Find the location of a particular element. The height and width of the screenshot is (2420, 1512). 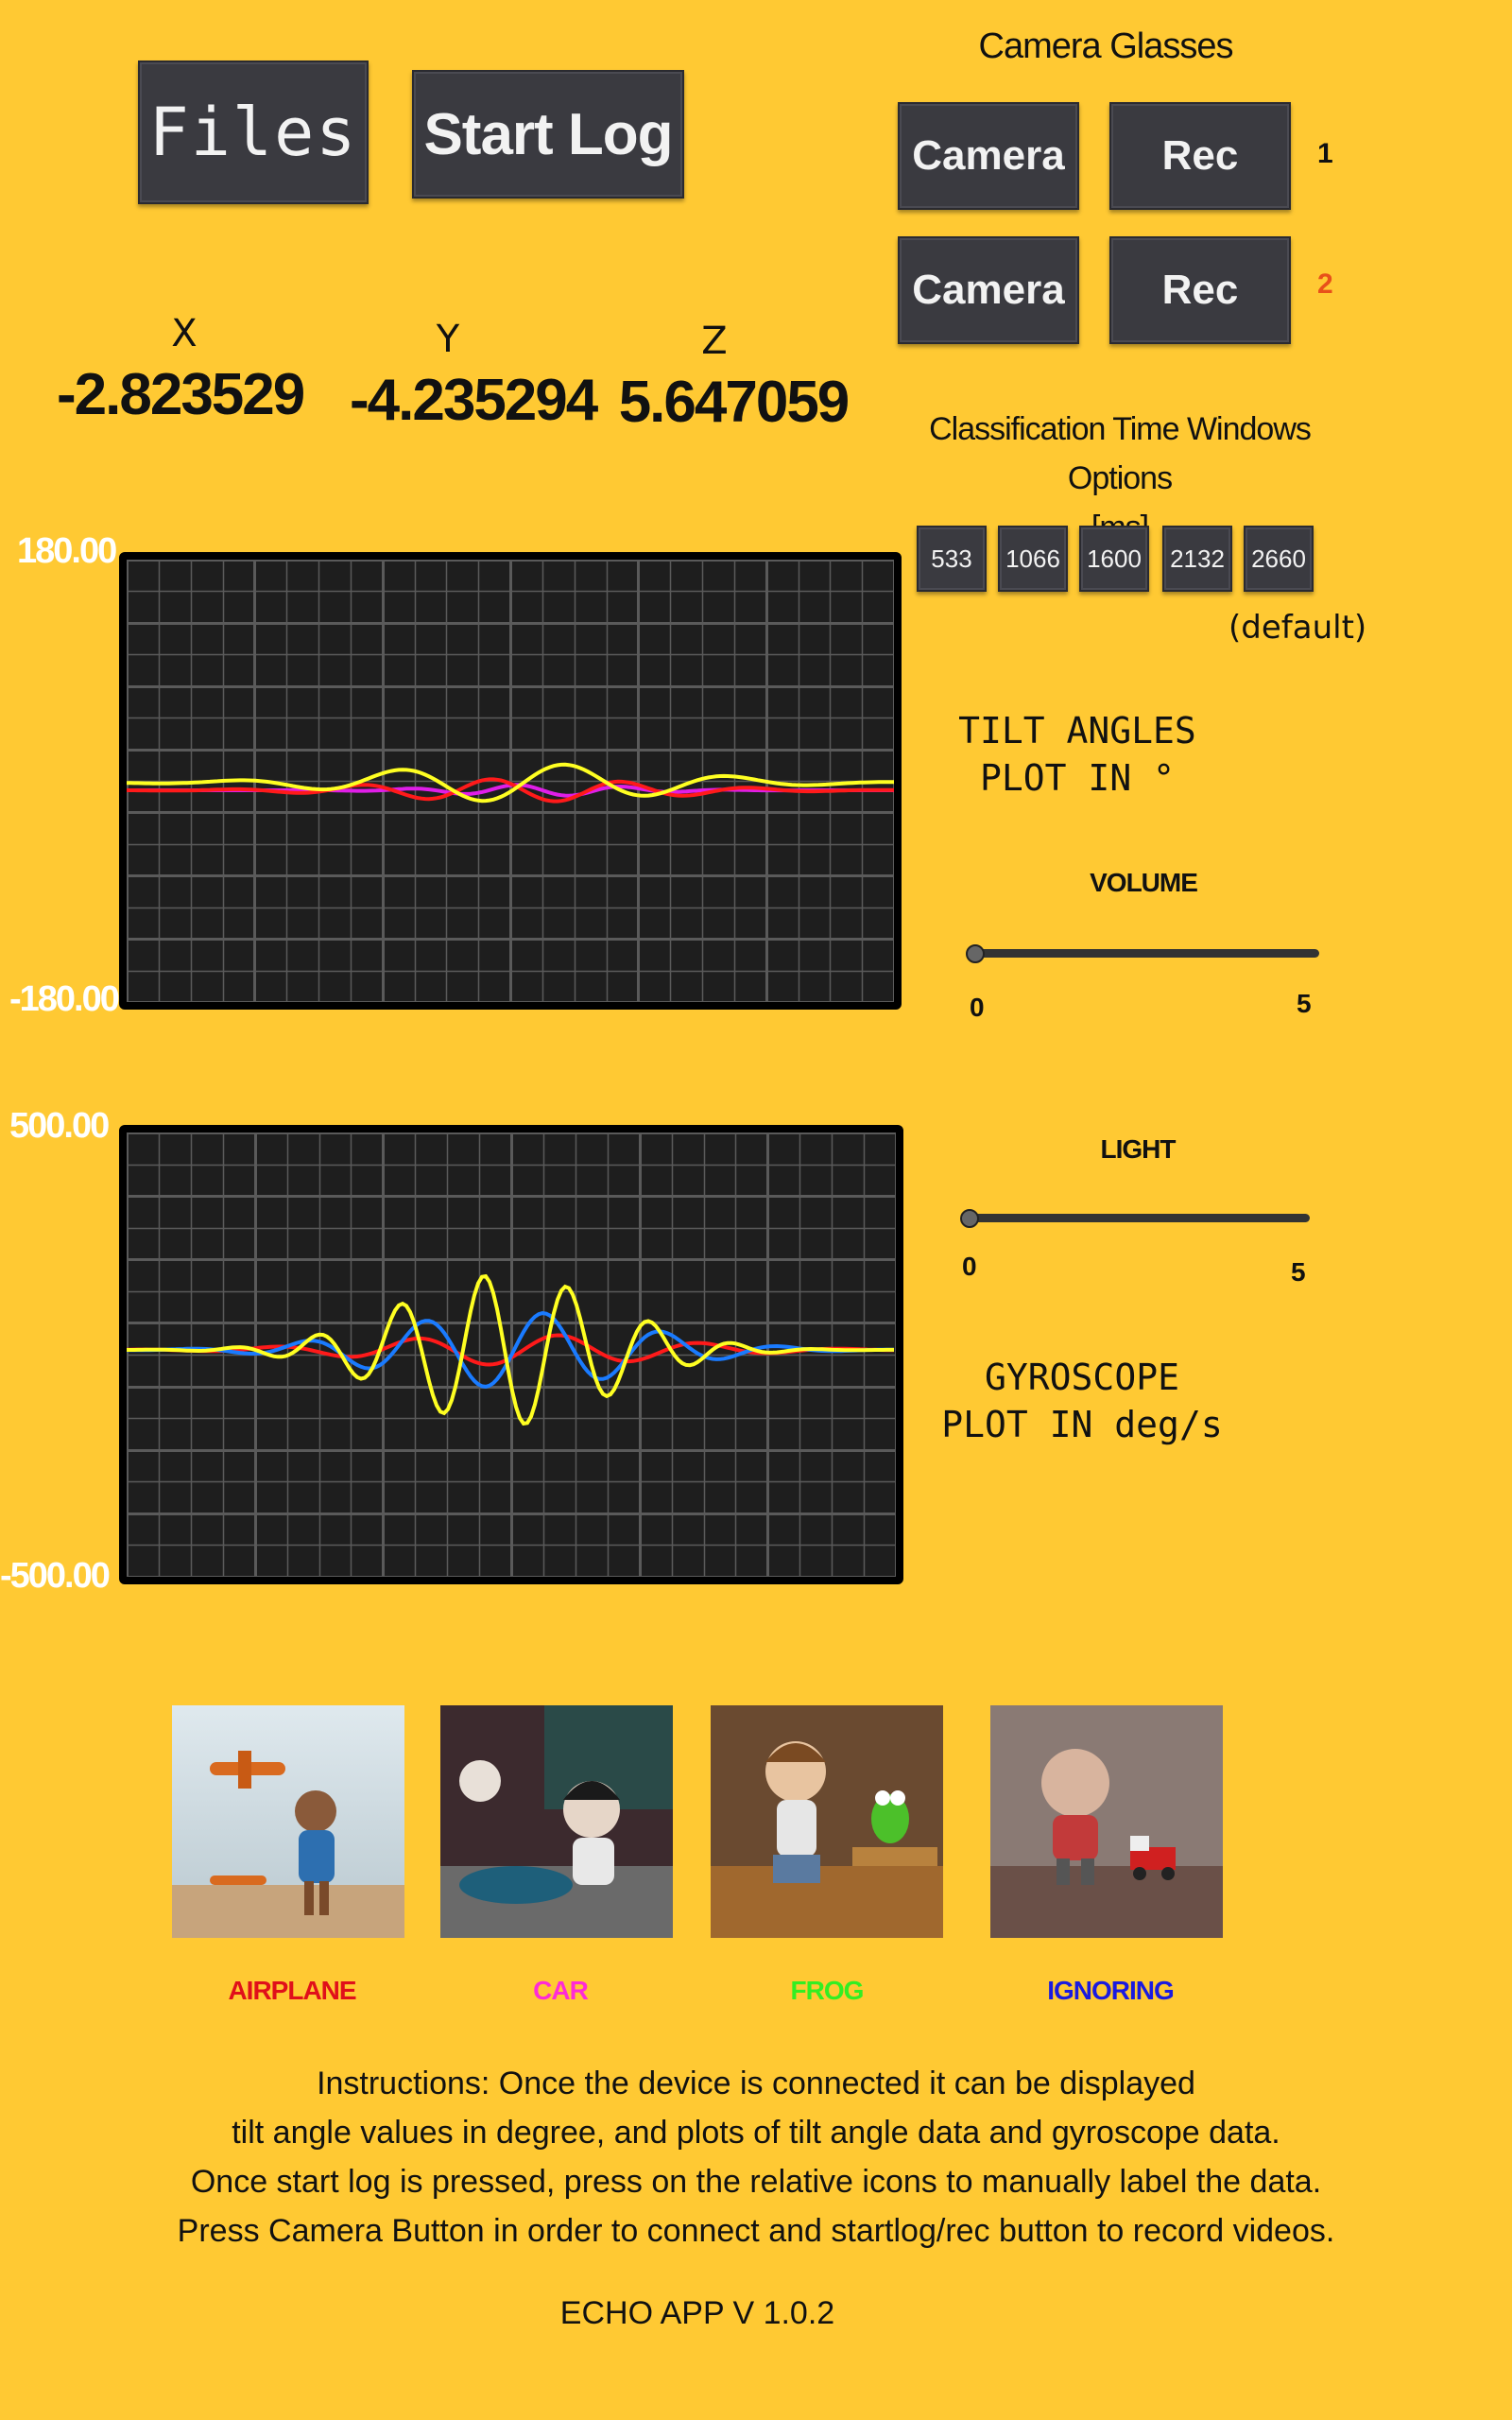

label-car: CAR is located at coordinates (561, 1991).